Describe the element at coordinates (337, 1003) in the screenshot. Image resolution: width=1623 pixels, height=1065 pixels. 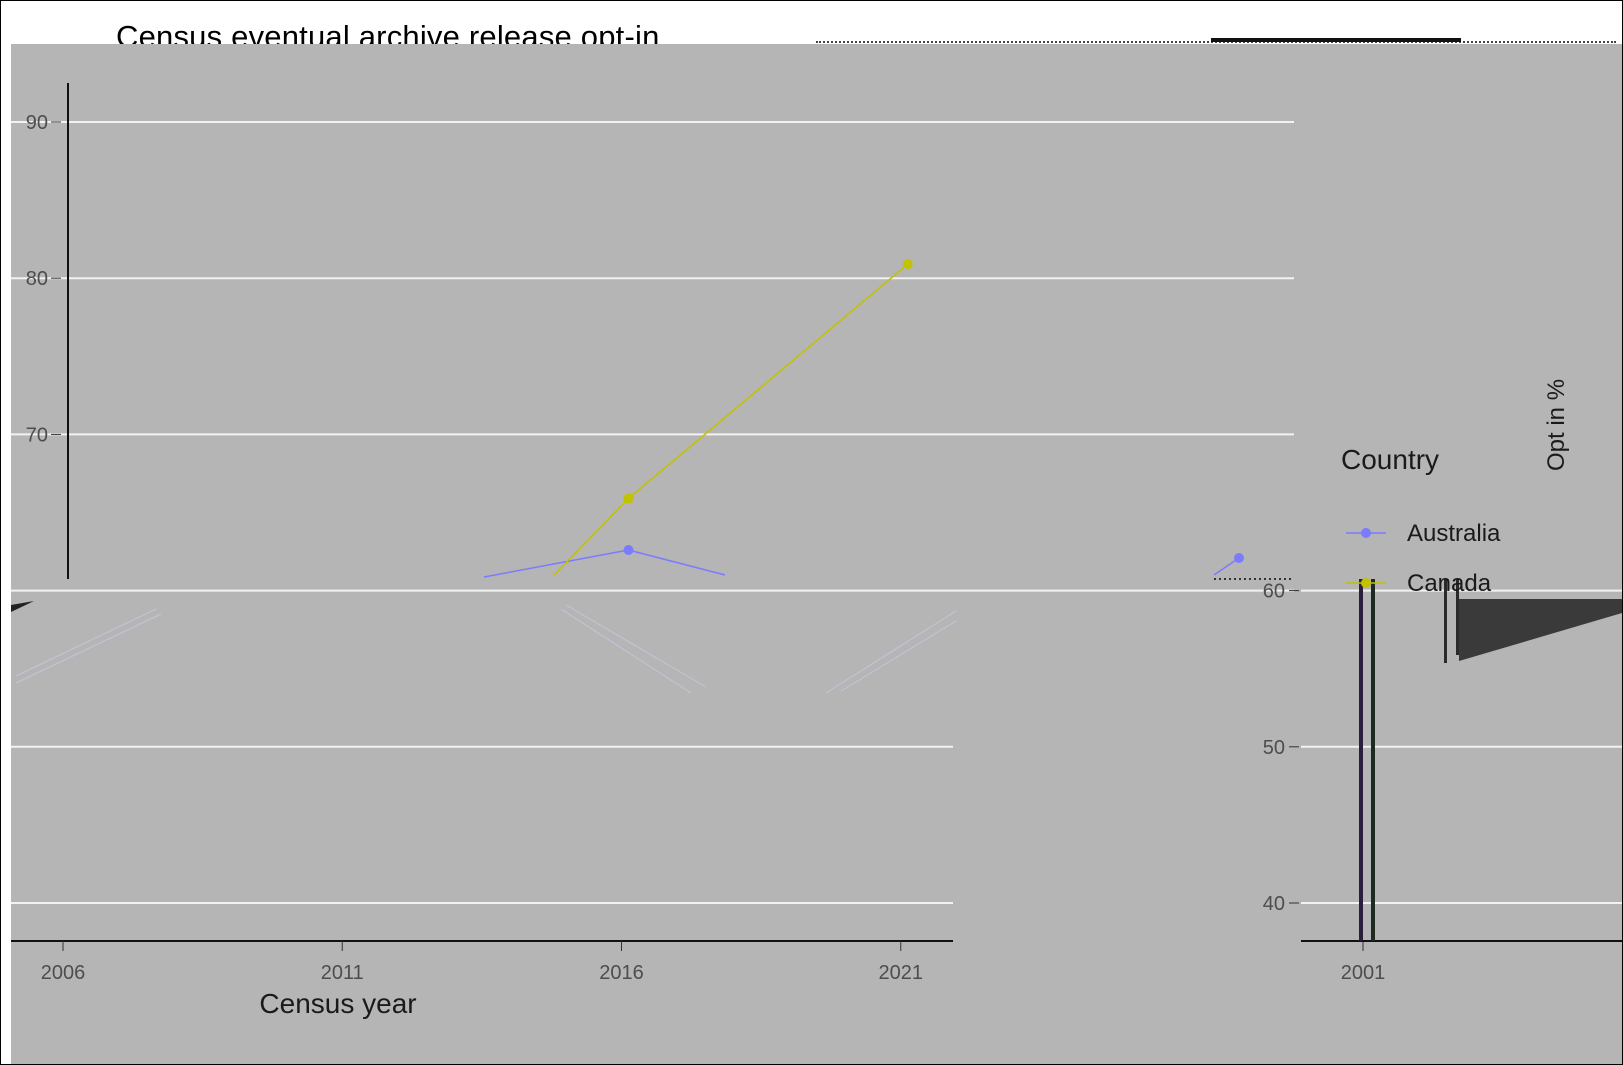
I see `x-axis-label: Census year` at that location.